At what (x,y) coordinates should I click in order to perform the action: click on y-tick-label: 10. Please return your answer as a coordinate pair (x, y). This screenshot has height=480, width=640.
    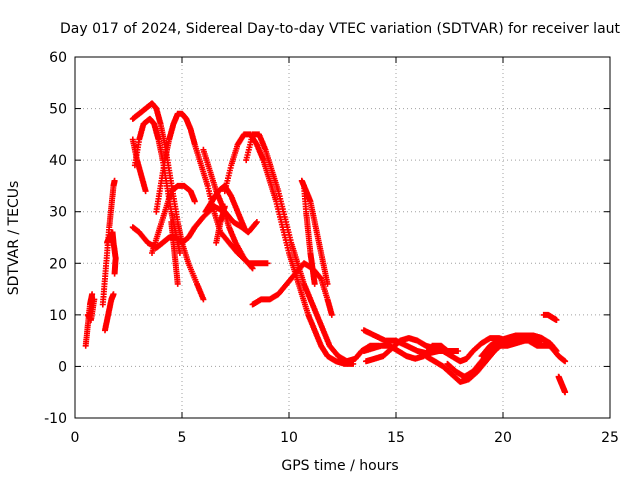
    Looking at the image, I should click on (58, 316).